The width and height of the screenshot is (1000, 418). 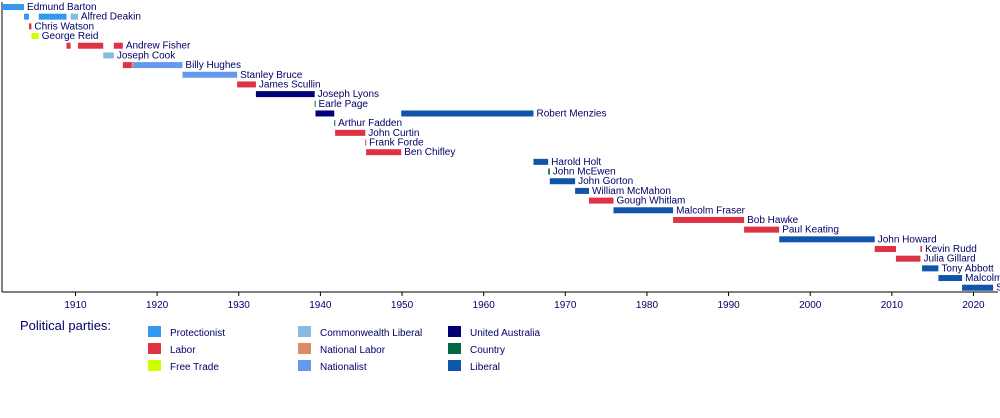 What do you see at coordinates (154, 331) in the screenshot?
I see `legend-swatch-protectionist` at bounding box center [154, 331].